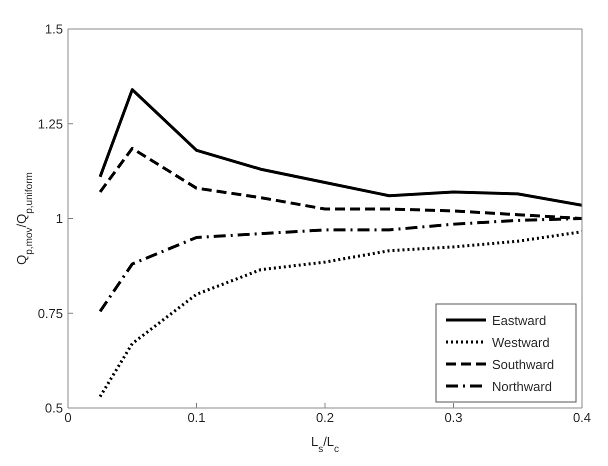 This screenshot has width=608, height=466. Describe the element at coordinates (519, 320) in the screenshot. I see `legend-label: Eastward` at that location.